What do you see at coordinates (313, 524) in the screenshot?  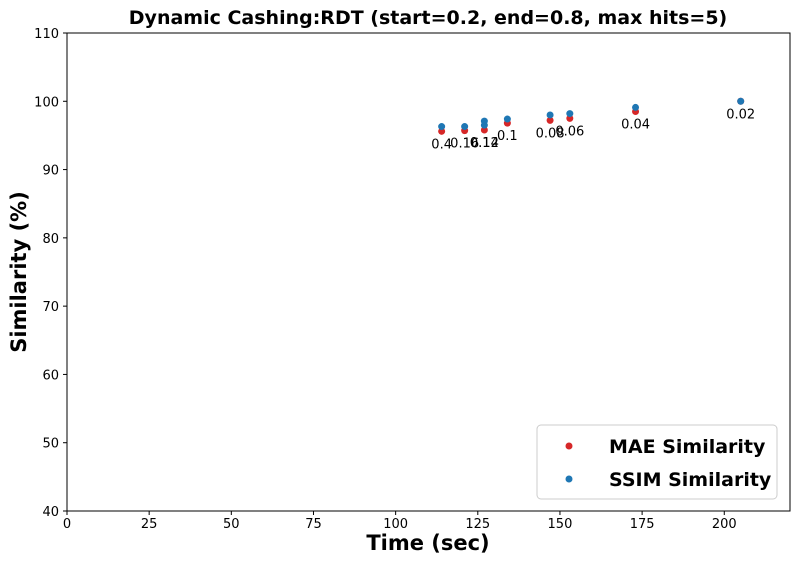 I see `x-tick-label: 75` at bounding box center [313, 524].